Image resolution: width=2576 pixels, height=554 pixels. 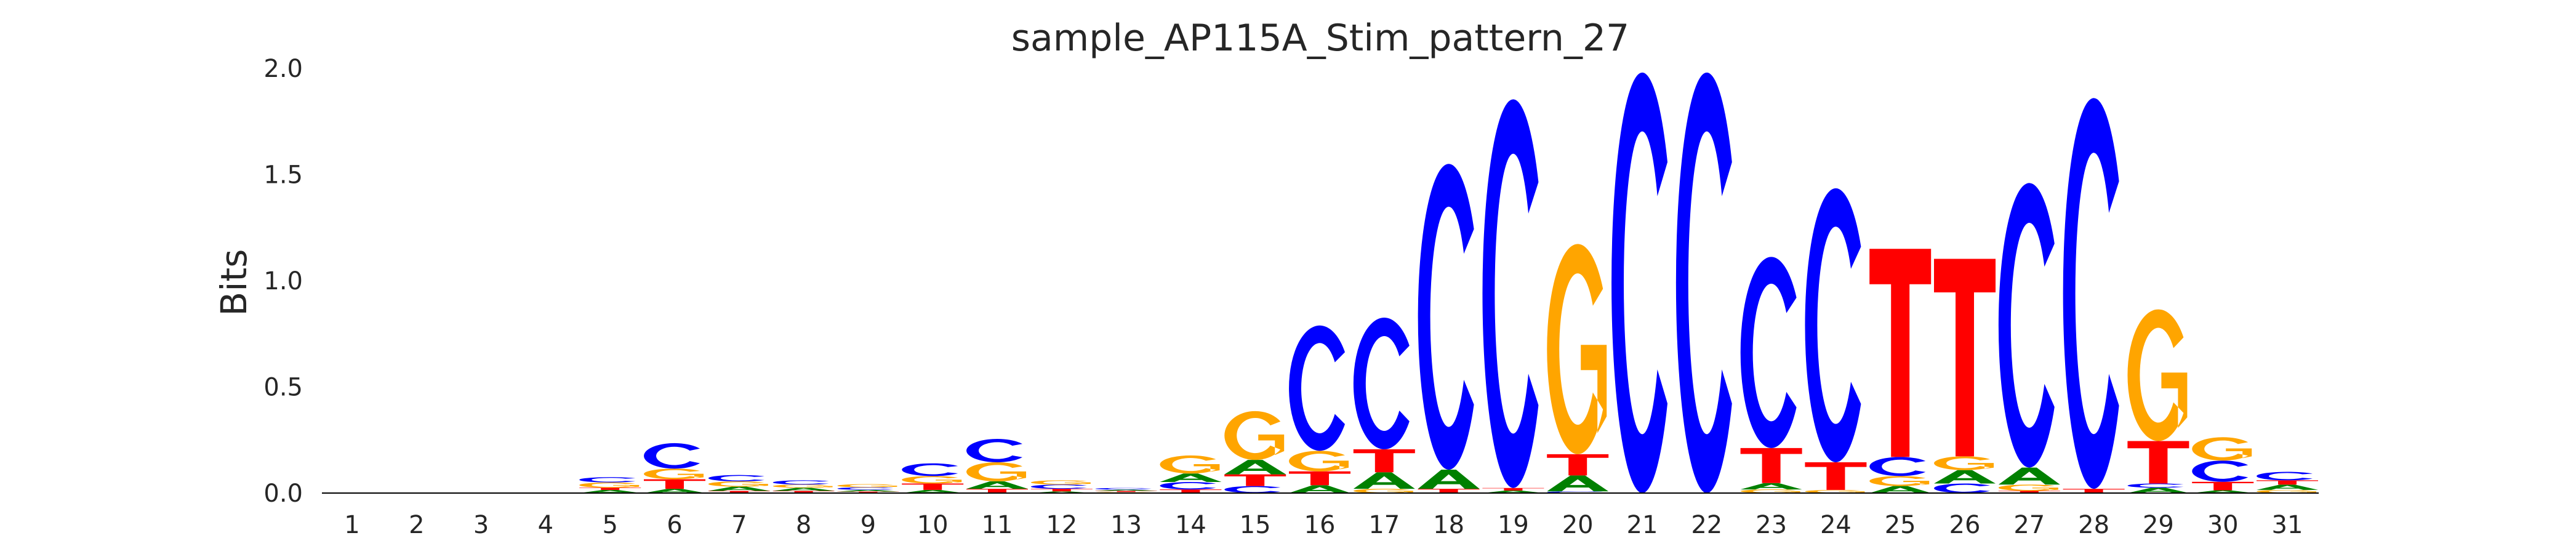 I want to click on x-tick-label: 22, so click(x=1706, y=525).